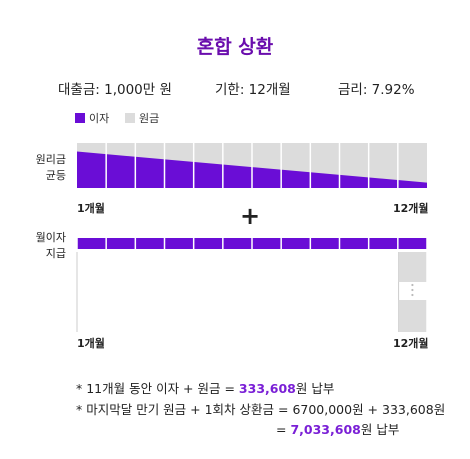 The width and height of the screenshot is (470, 459). I want to click on note-line1-prefix: * 11개월 동안 이자 + 원금 =, so click(157, 388).